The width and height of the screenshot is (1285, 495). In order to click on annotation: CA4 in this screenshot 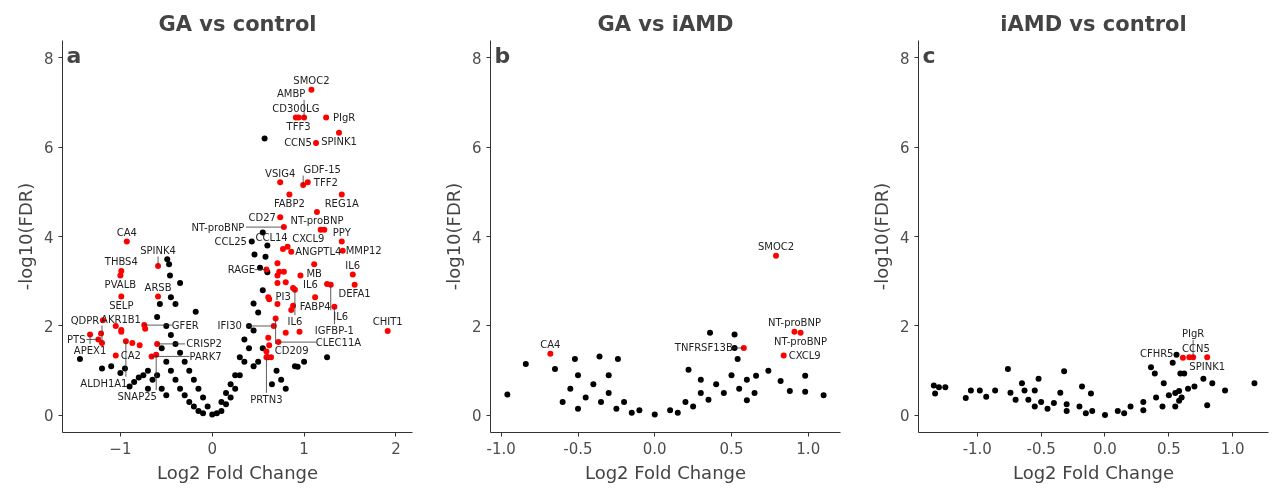, I will do `click(126, 232)`.